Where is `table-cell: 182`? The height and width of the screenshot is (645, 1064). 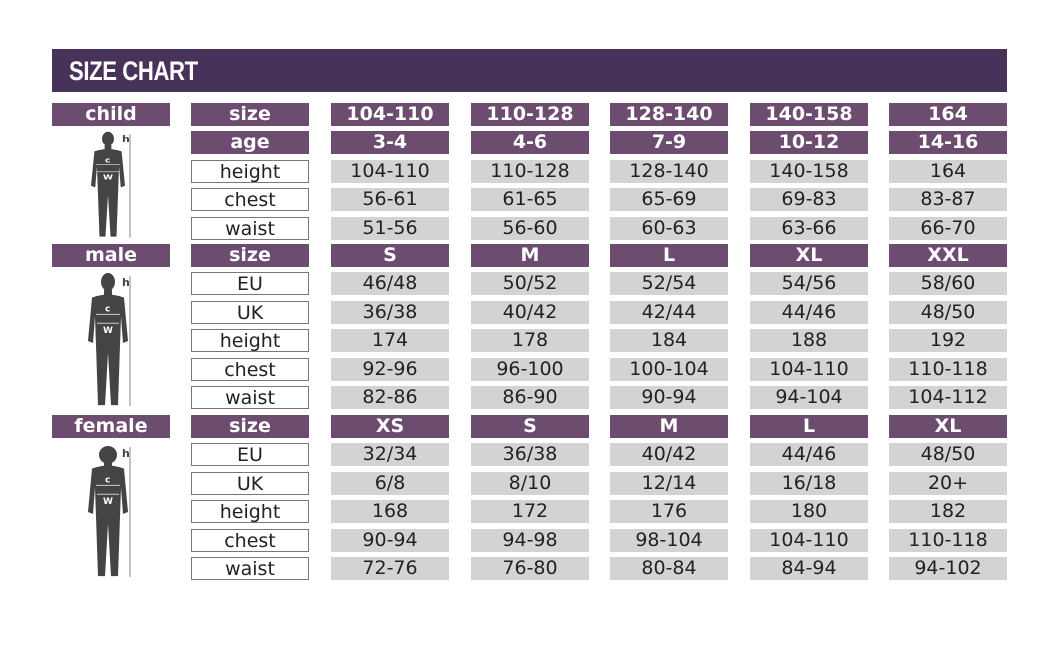 table-cell: 182 is located at coordinates (948, 511).